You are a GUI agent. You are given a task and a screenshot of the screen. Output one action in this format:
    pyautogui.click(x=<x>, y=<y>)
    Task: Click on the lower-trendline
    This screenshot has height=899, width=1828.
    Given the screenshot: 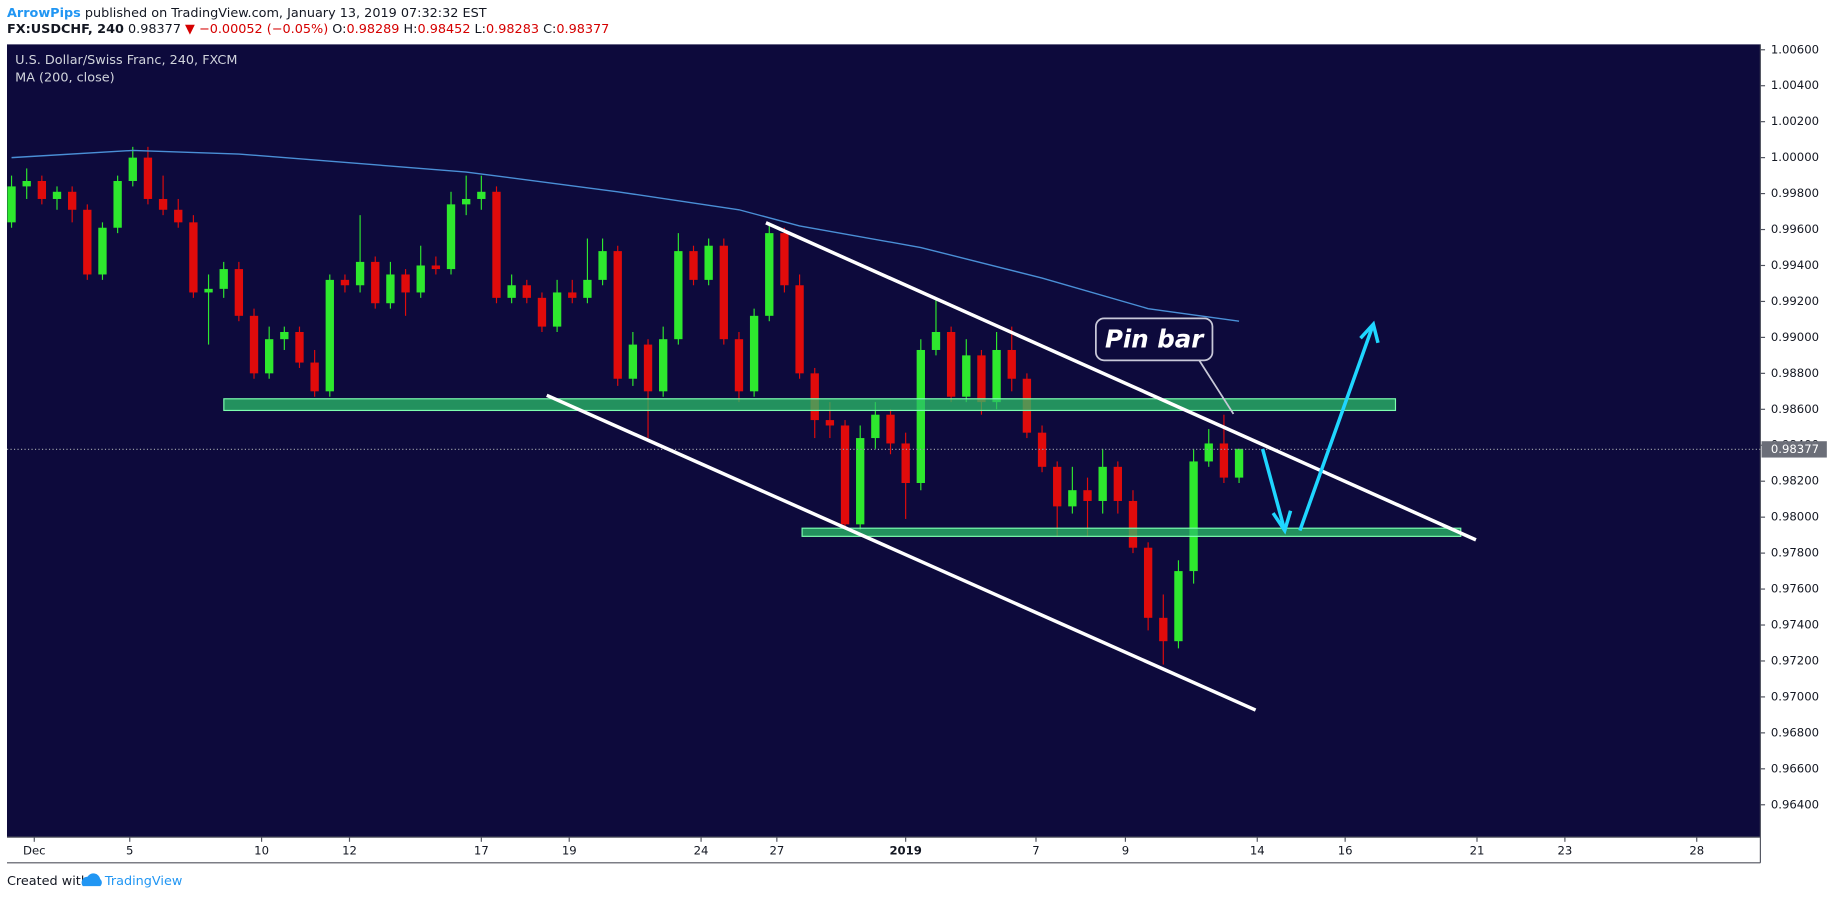 What is the action you would take?
    pyautogui.click(x=901, y=552)
    